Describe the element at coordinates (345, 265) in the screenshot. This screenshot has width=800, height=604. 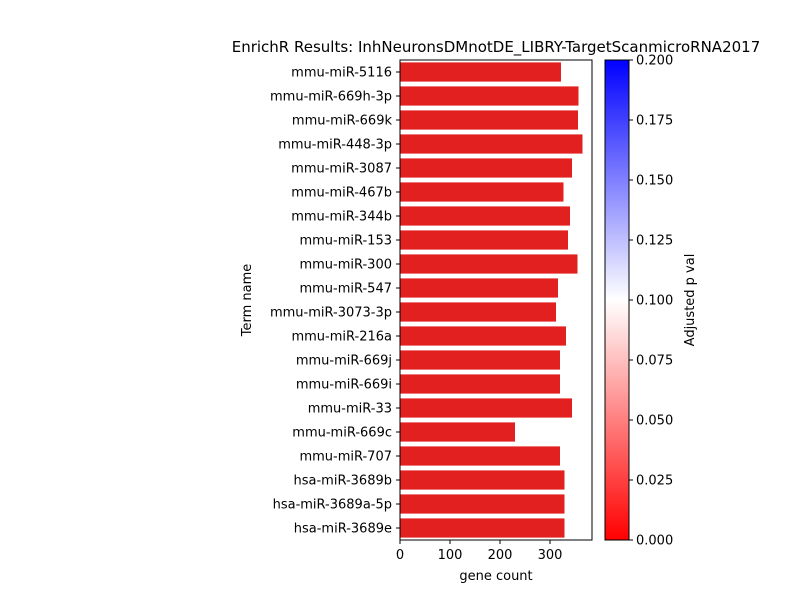
I see `y-tick-label: mmu-miR-300` at that location.